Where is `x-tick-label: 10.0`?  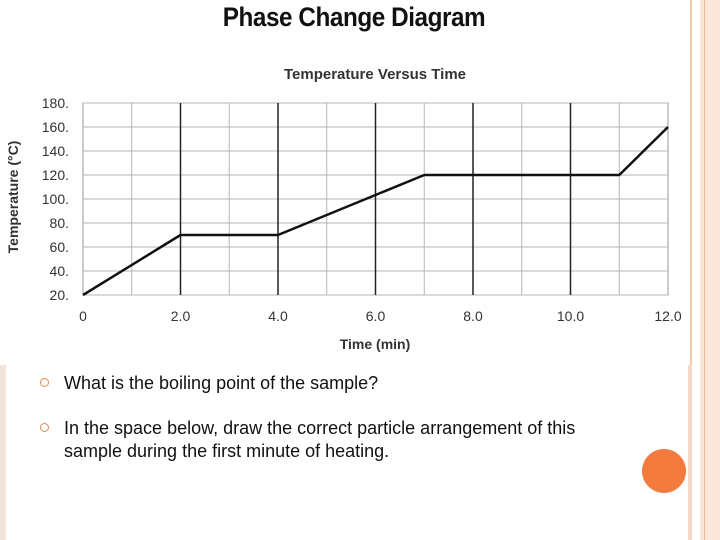 x-tick-label: 10.0 is located at coordinates (570, 316).